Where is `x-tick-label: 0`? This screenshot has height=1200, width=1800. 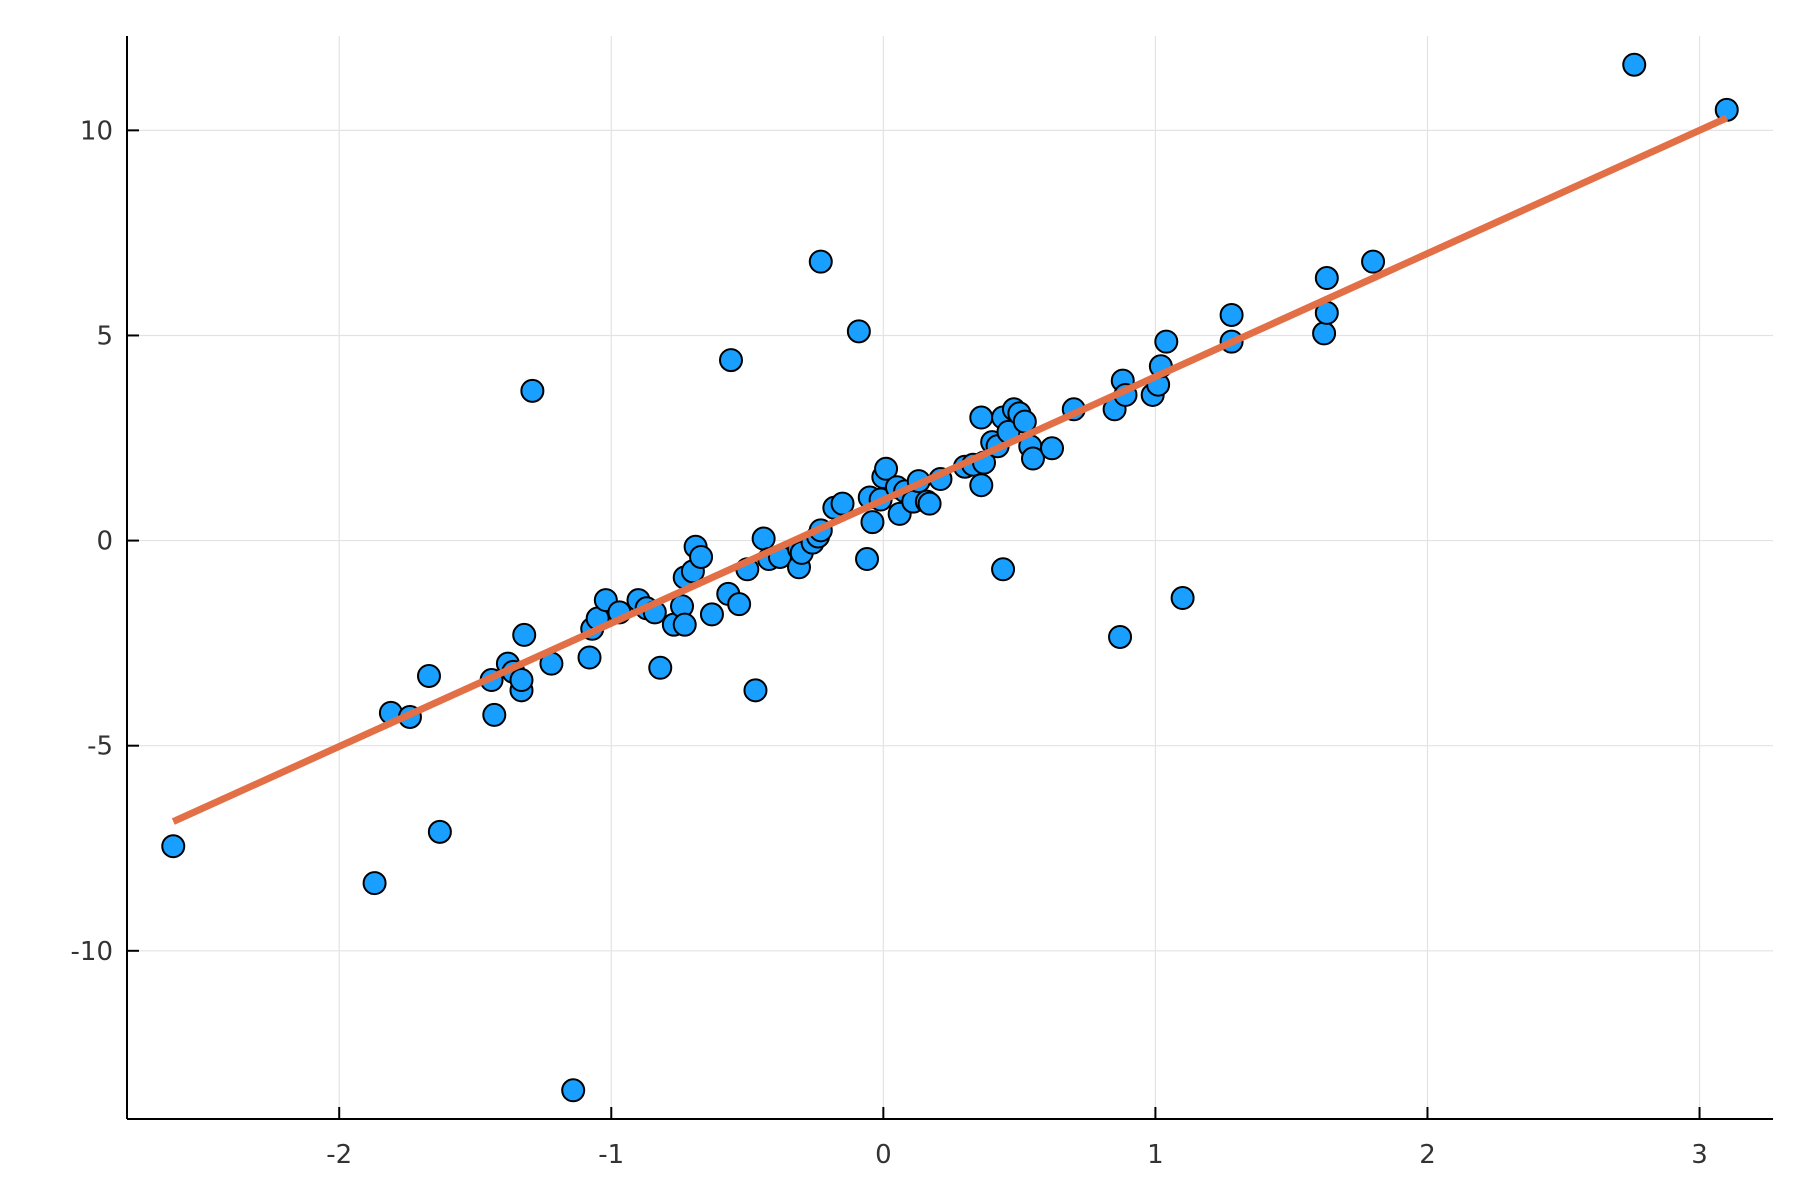 x-tick-label: 0 is located at coordinates (883, 1155).